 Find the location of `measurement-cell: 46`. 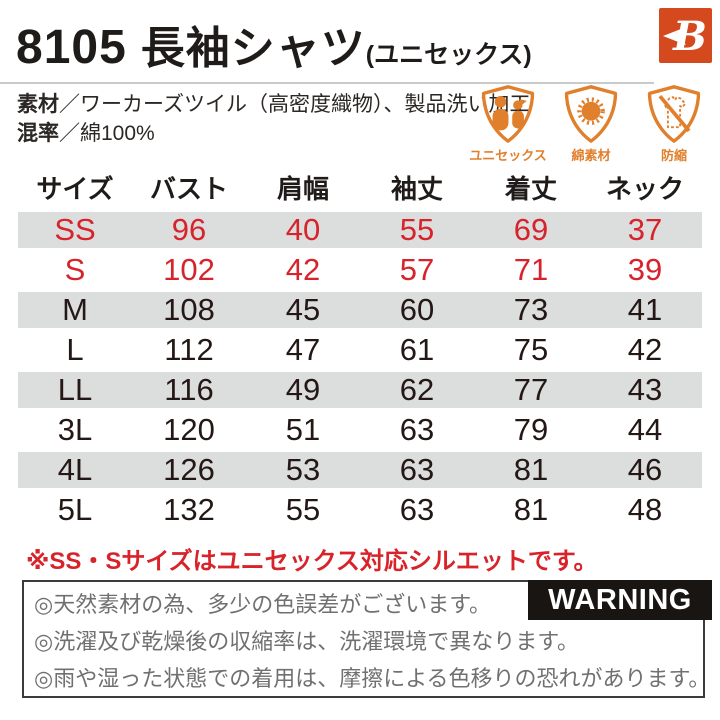

measurement-cell: 46 is located at coordinates (645, 469).